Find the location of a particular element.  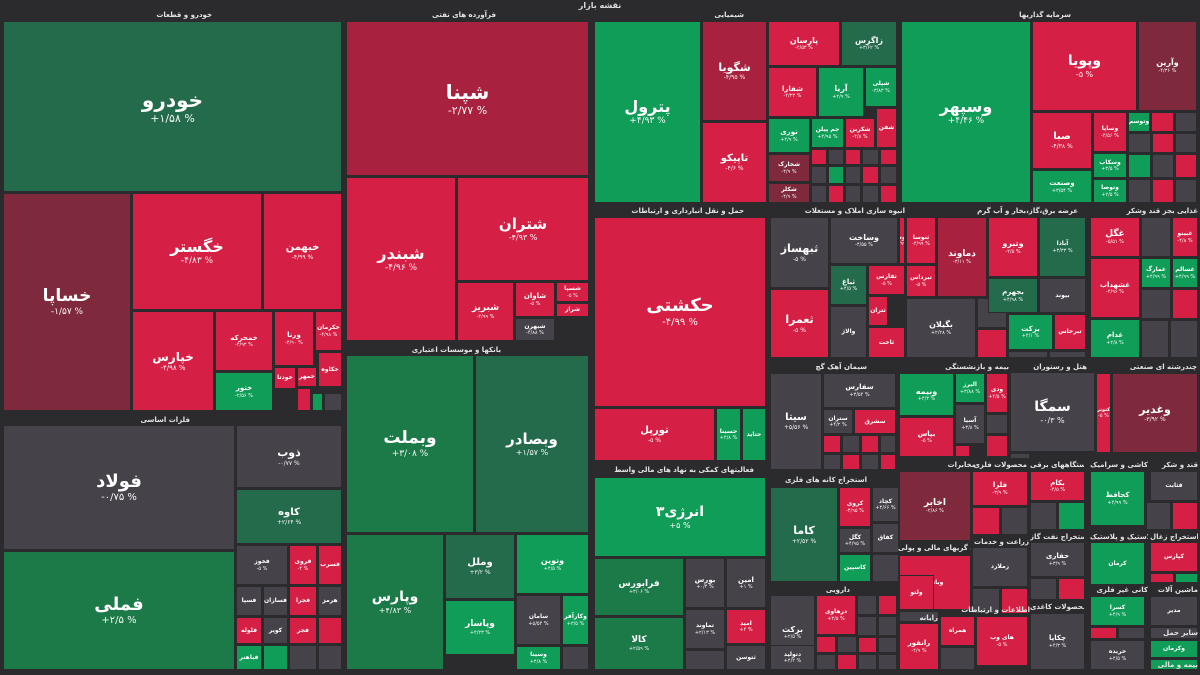

treemap-tile: دماوند -۳/۱۱ % is located at coordinates (962, 257).